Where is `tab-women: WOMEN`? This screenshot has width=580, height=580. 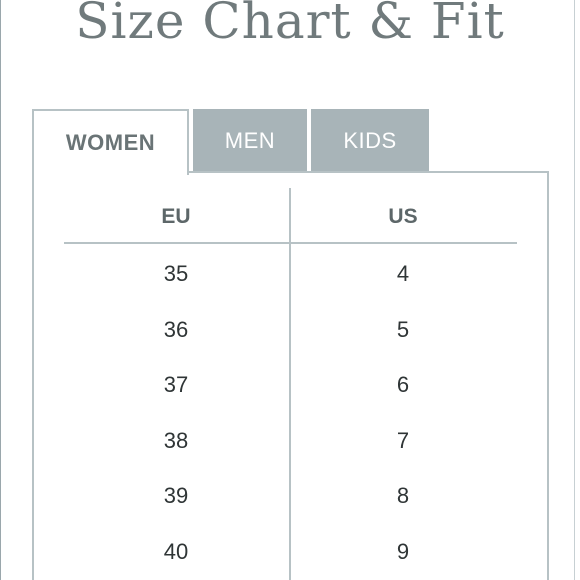 tab-women: WOMEN is located at coordinates (110, 142).